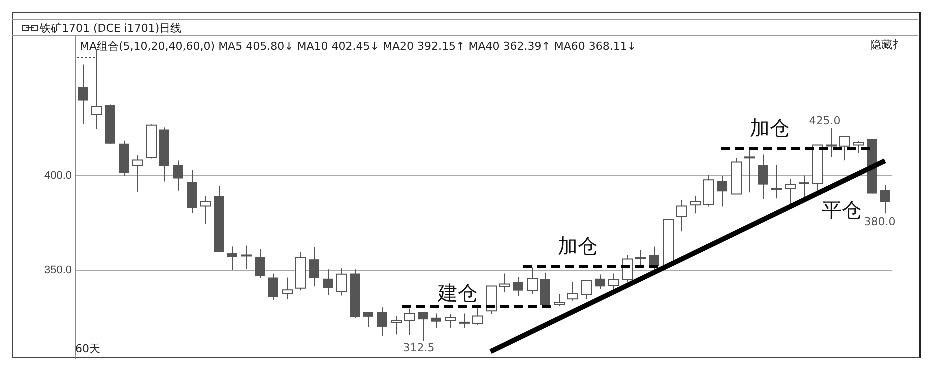 The height and width of the screenshot is (369, 931). Describe the element at coordinates (358, 46) in the screenshot. I see `chart-subtitle: MA组合(5,10,20,40,60,0) MA5 405.80↓ MA10 402.45↓ MA20 392.15↑ MA40 362.39↑ MA60 368.11↓` at that location.